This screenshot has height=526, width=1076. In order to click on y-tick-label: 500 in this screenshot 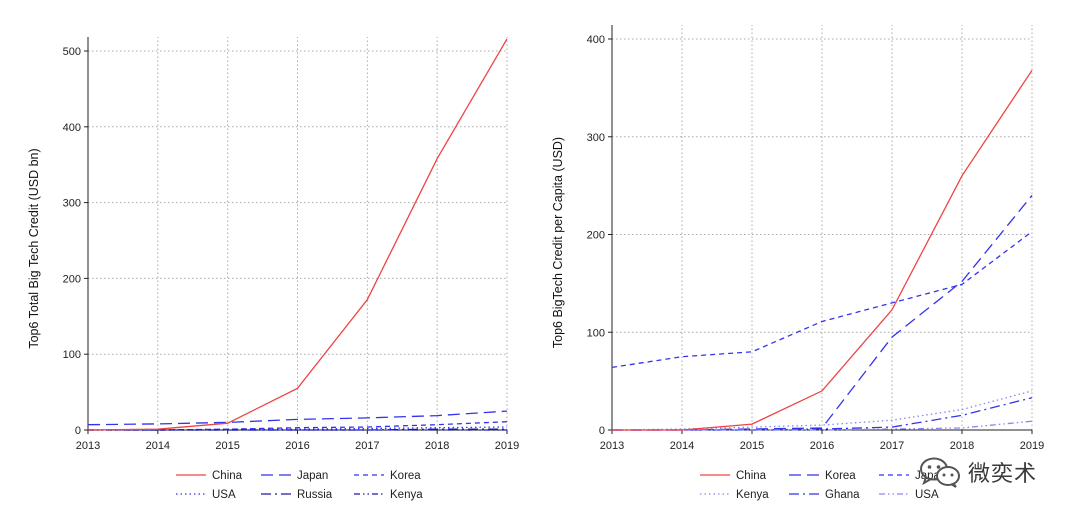, I will do `click(72, 52)`.